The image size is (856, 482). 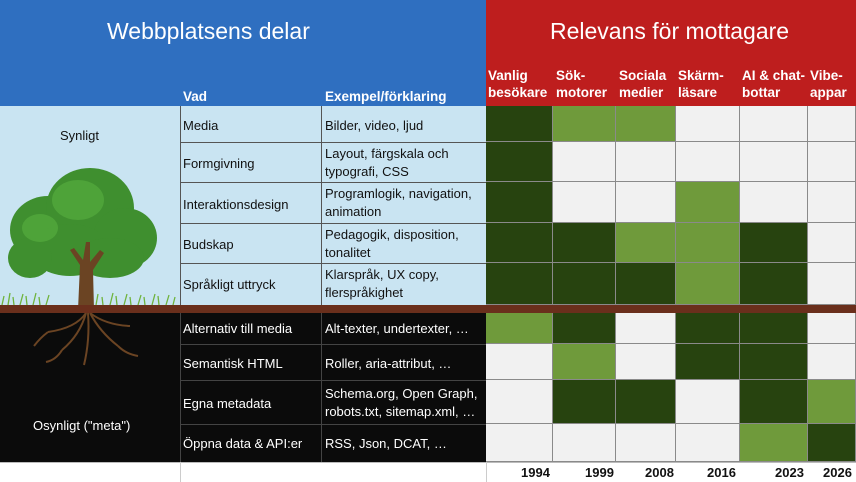 I want to click on row-example-sprakligt-uttryck: Klarspråk, UX copy, flerspråkighet, so click(x=382, y=283).